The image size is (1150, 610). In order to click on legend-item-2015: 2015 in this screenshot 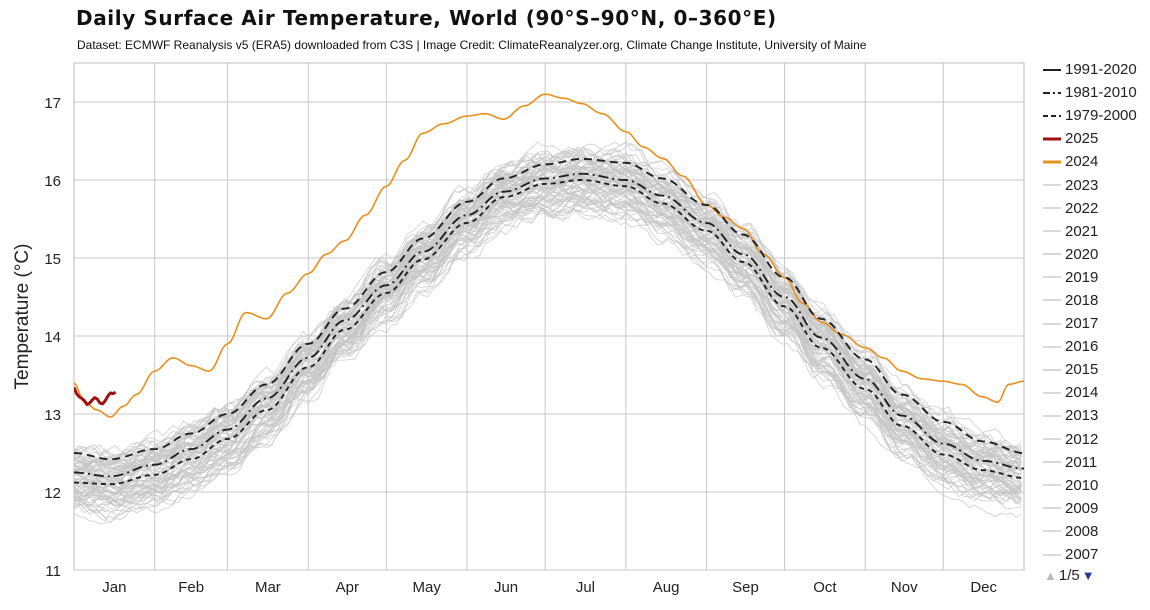, I will do `click(1094, 369)`.